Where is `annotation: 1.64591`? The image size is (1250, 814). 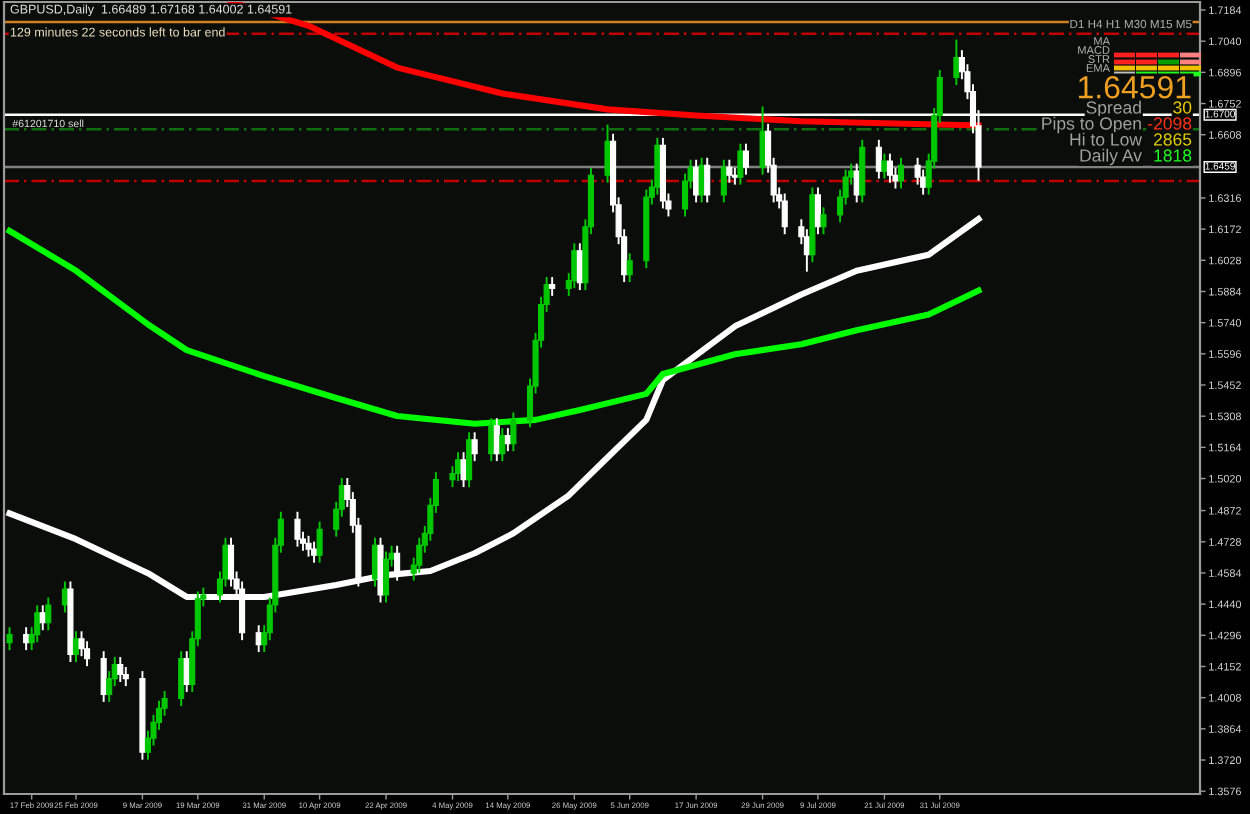 annotation: 1.64591 is located at coordinates (1134, 87).